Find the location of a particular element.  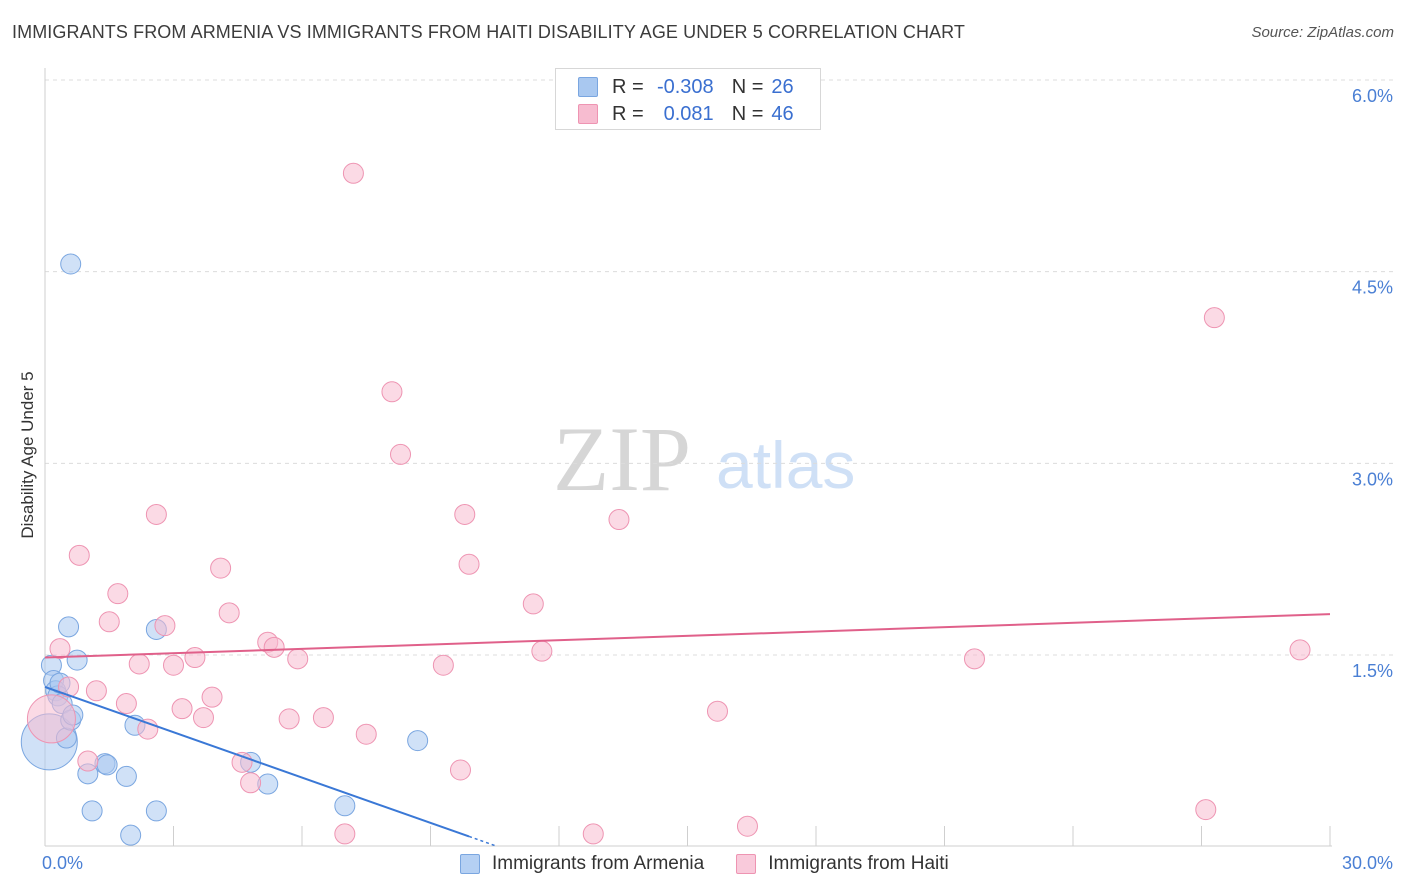

r-value: -0.308 is located at coordinates (685, 86).